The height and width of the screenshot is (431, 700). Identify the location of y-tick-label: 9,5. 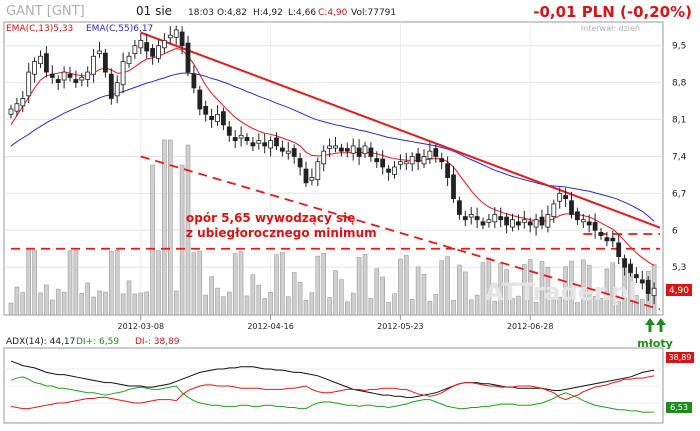
(679, 47).